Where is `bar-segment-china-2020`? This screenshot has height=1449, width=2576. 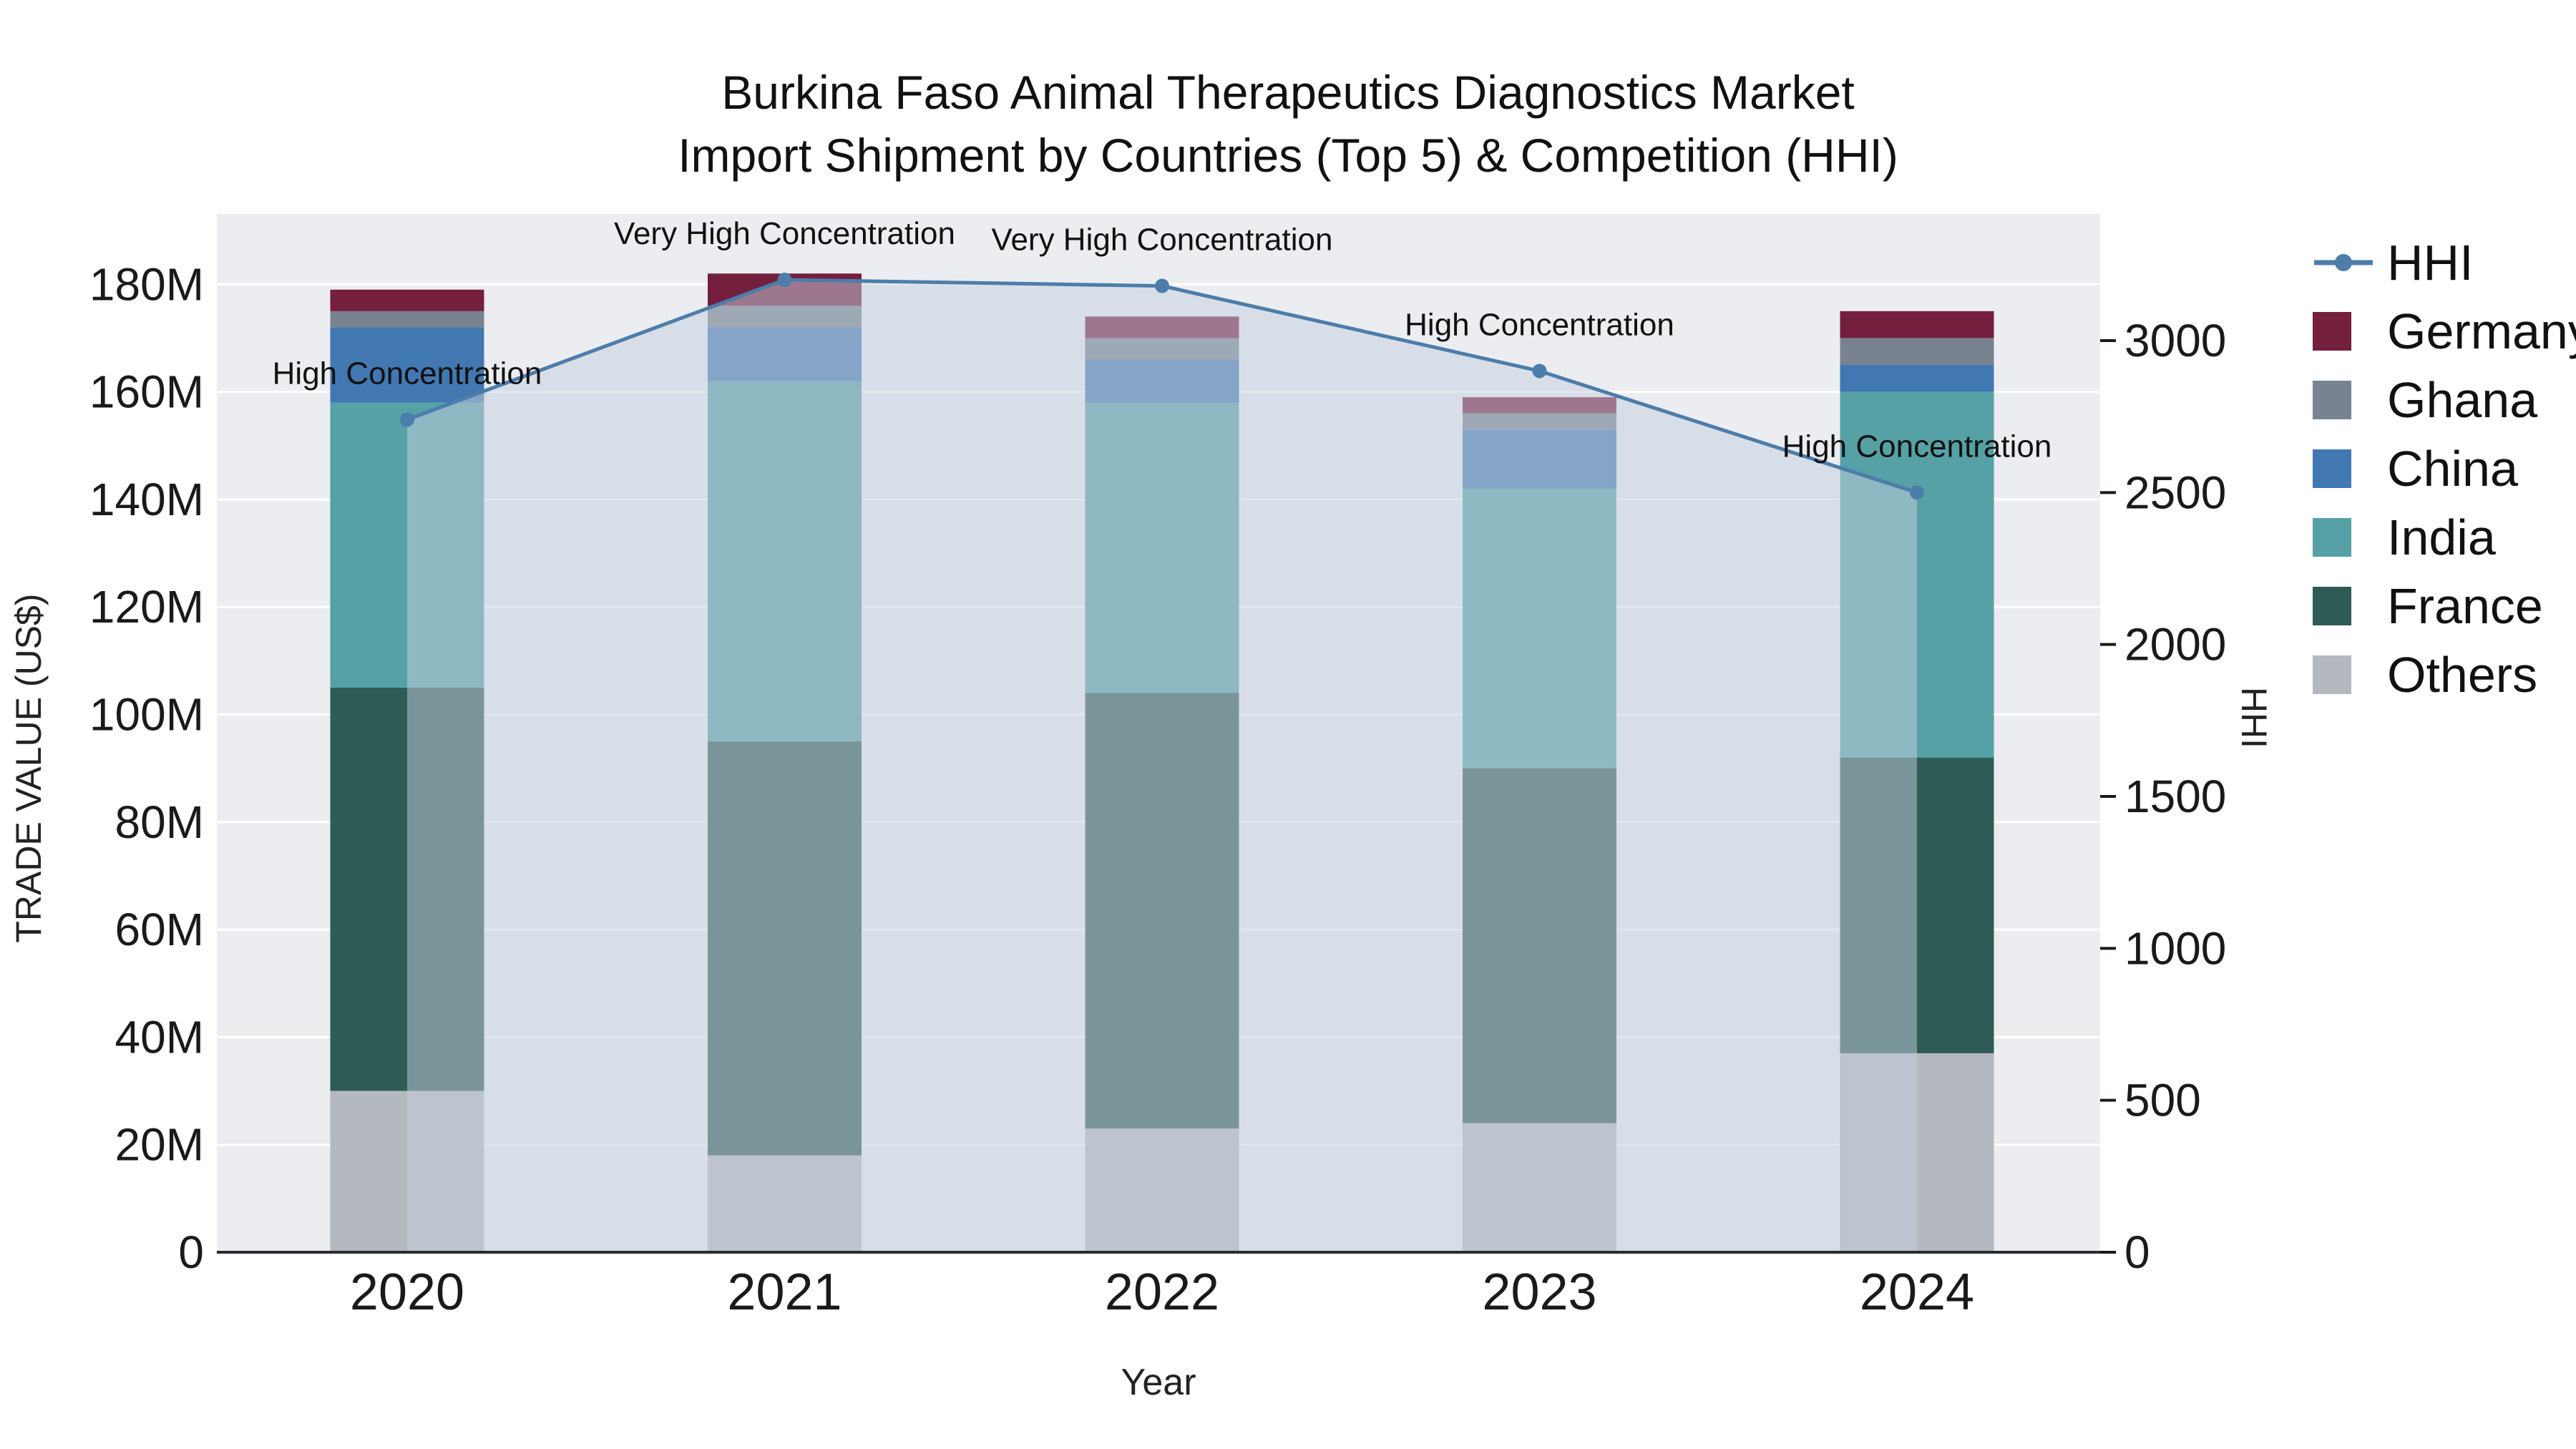 bar-segment-china-2020 is located at coordinates (407, 365).